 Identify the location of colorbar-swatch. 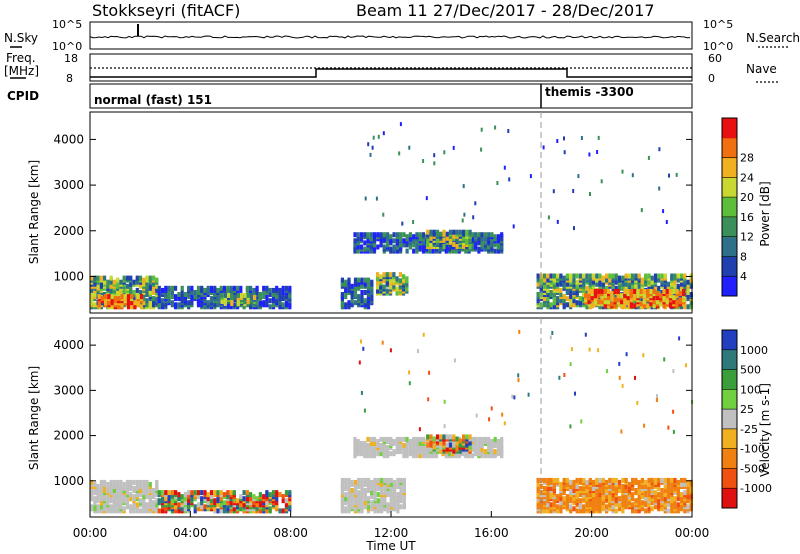
(729, 419).